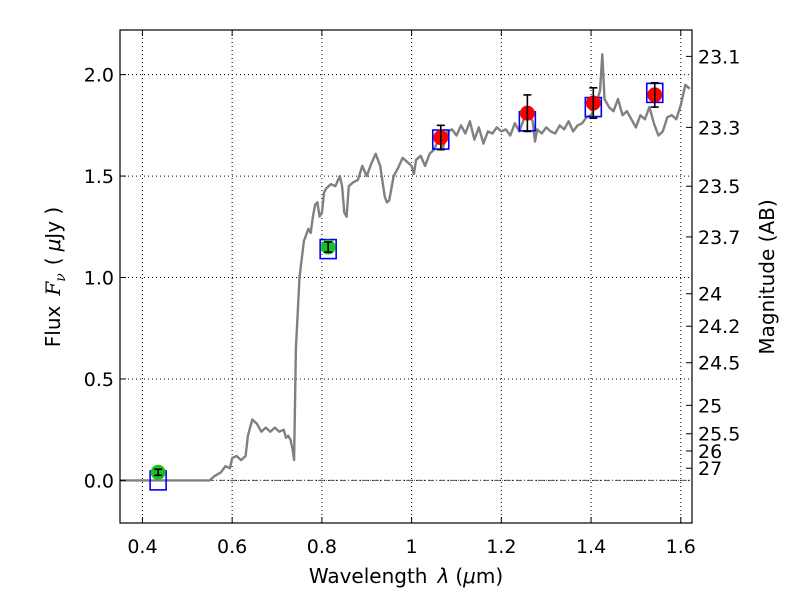  I want to click on x-tick-label: 0.6, so click(232, 547).